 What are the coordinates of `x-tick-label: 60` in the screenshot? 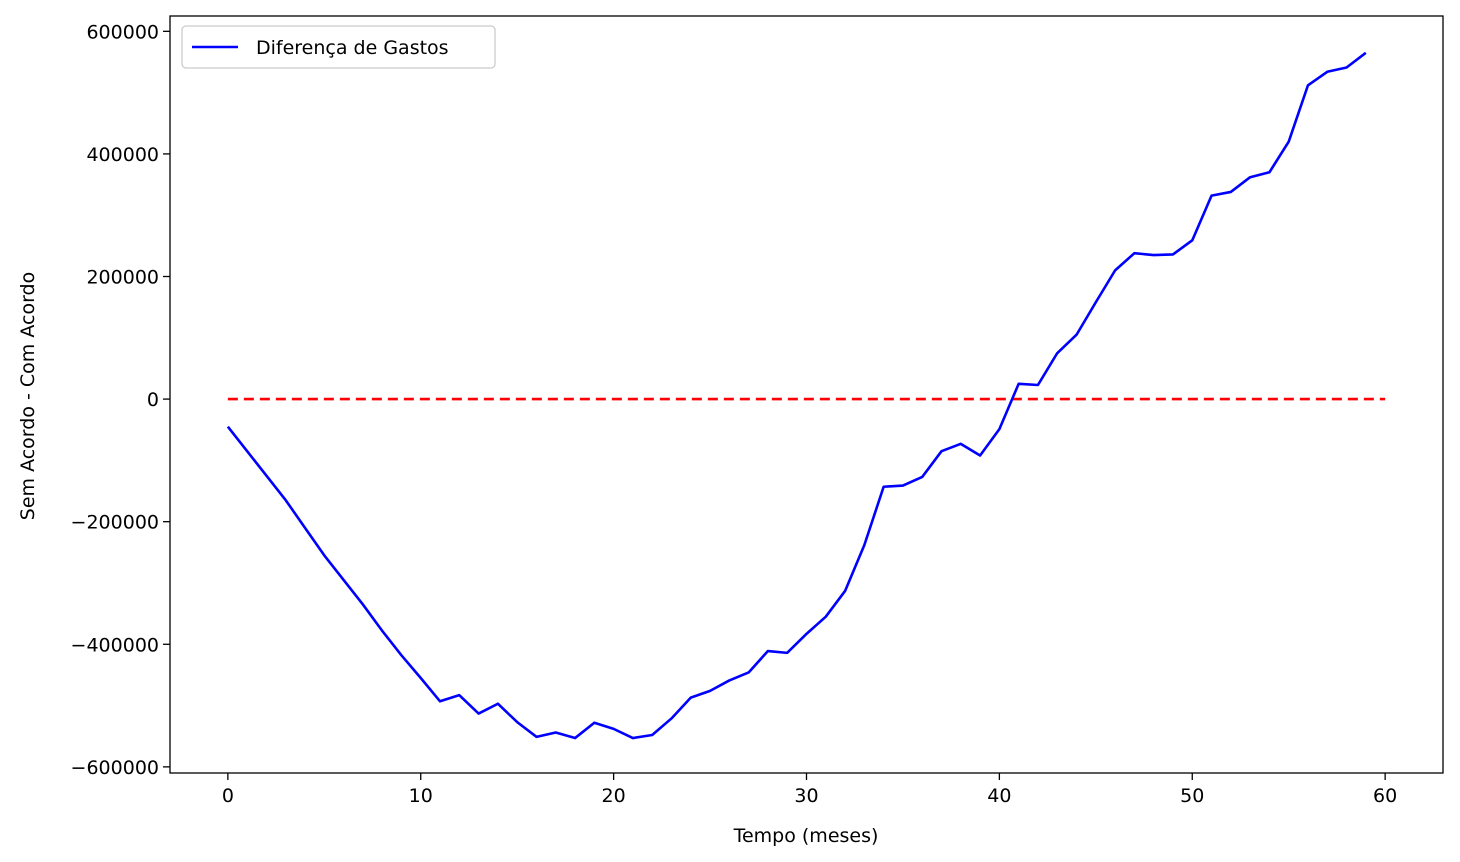 It's located at (1385, 796).